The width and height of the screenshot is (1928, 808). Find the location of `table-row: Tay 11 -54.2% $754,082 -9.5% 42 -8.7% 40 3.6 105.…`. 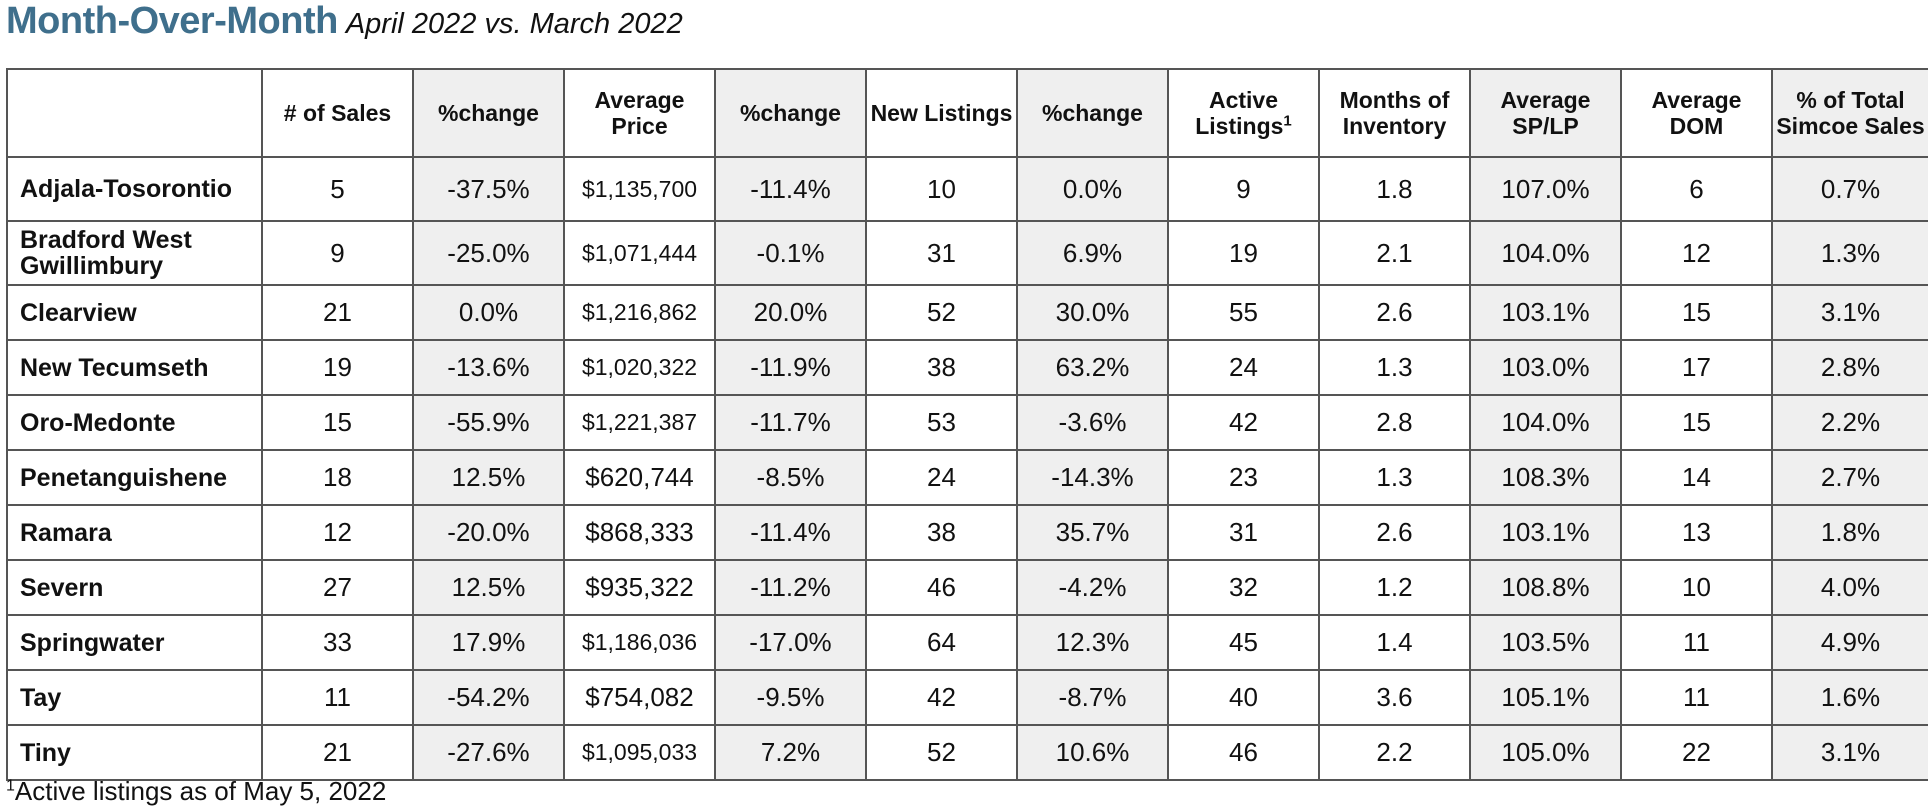

table-row: Tay 11 -54.2% $754,082 -9.5% 42 -8.7% 40 3.6 105.… is located at coordinates (967, 697).